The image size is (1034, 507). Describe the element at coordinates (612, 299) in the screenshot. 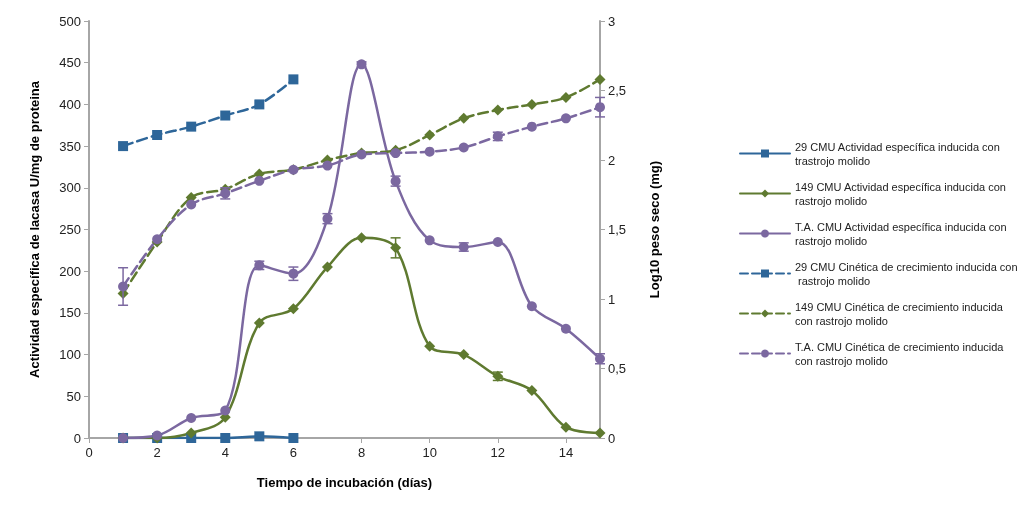

I see `y2-tick-label: 1` at that location.